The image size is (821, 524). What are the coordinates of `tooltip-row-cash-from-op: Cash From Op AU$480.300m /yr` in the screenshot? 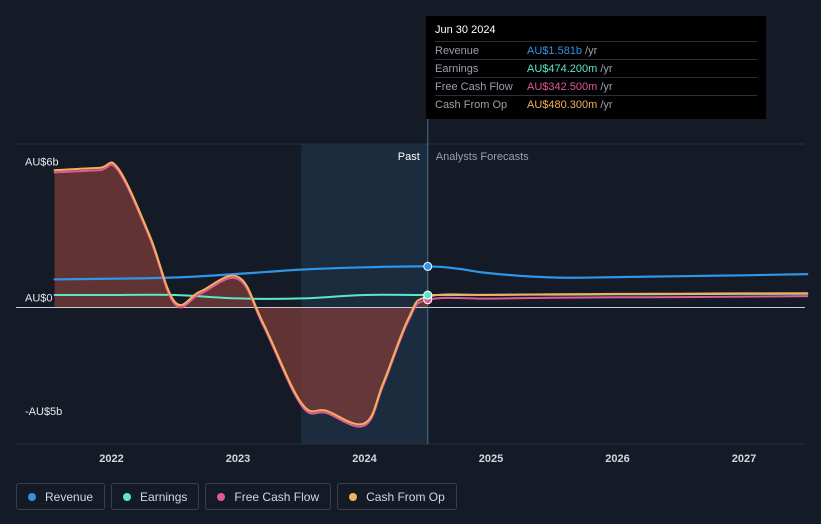 It's located at (596, 104).